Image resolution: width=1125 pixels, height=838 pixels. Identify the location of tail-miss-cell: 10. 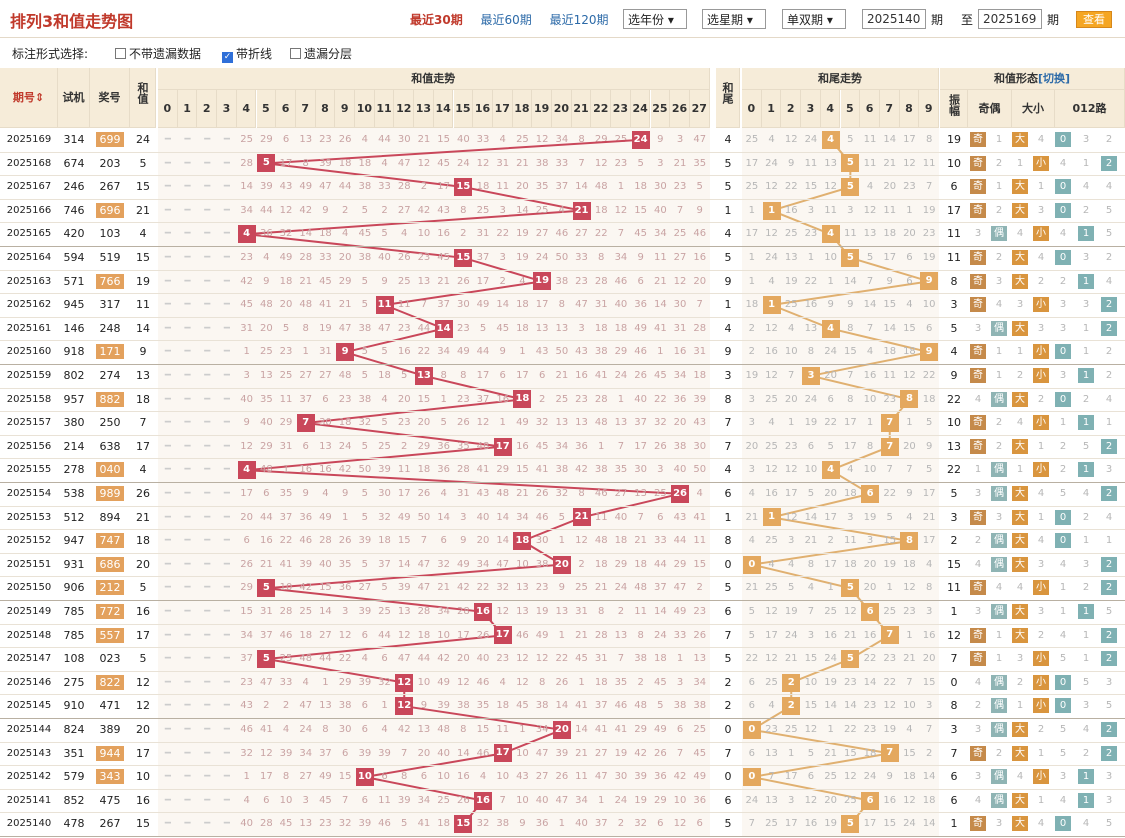
(909, 706).